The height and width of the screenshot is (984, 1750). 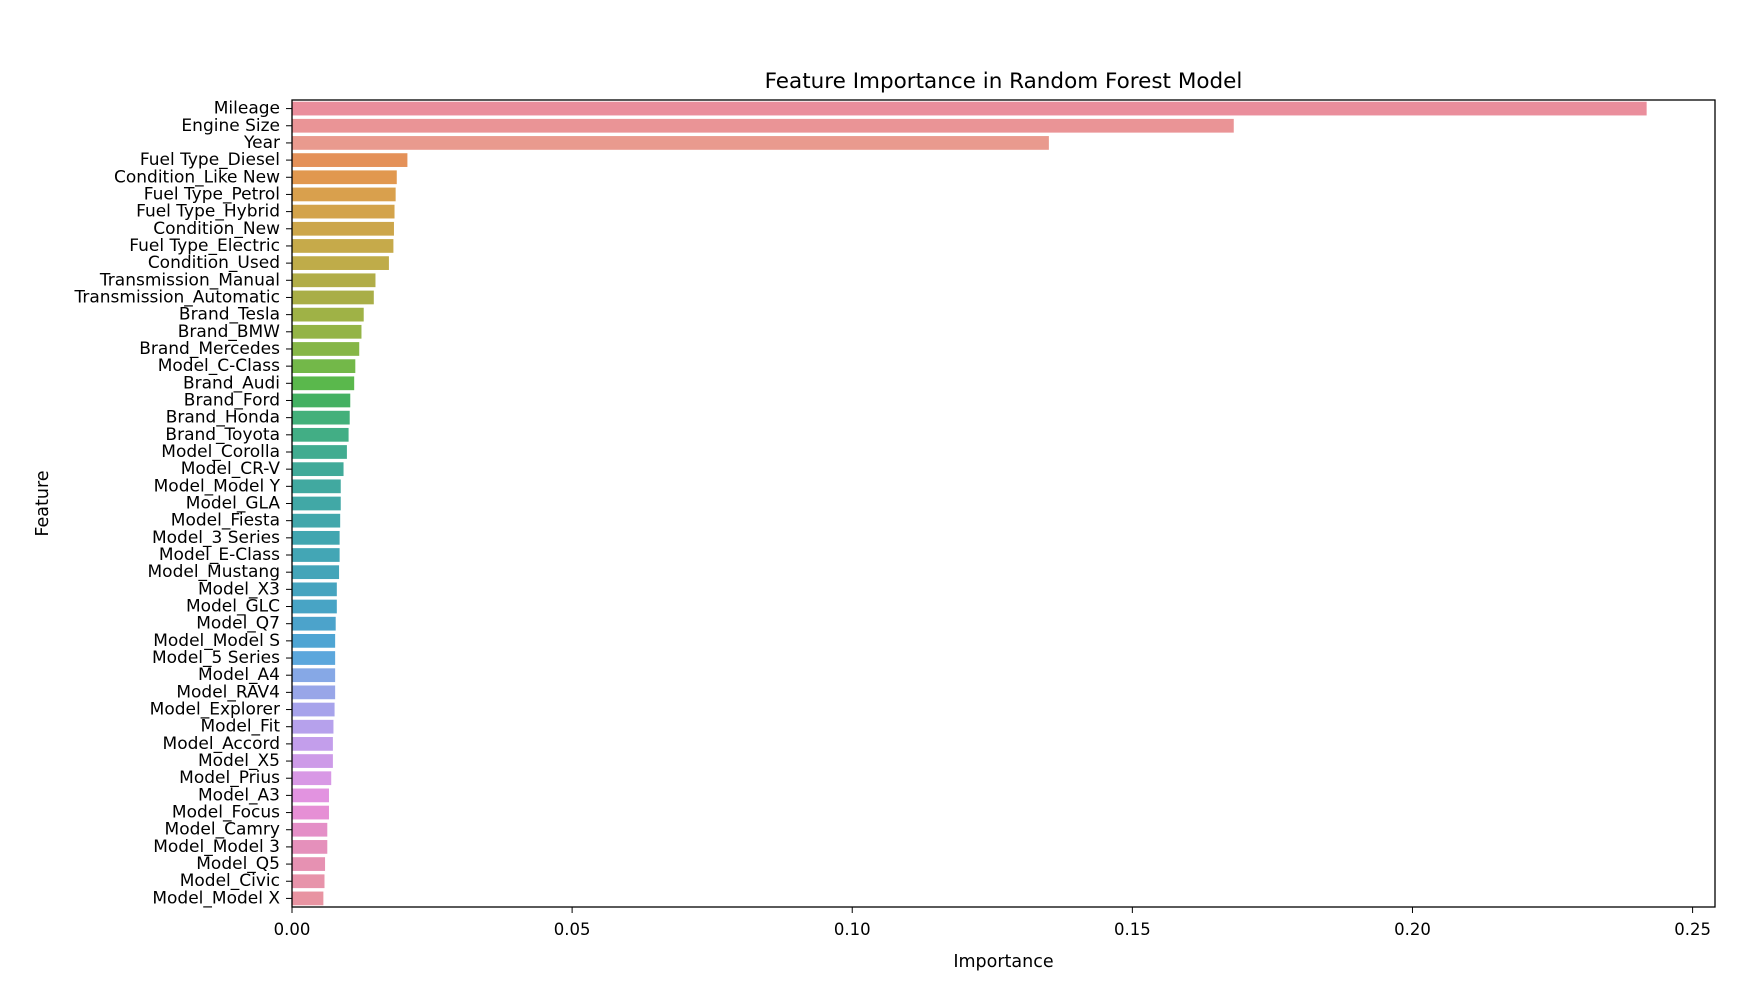 I want to click on y-tick-label: Model_Focus, so click(x=226, y=813).